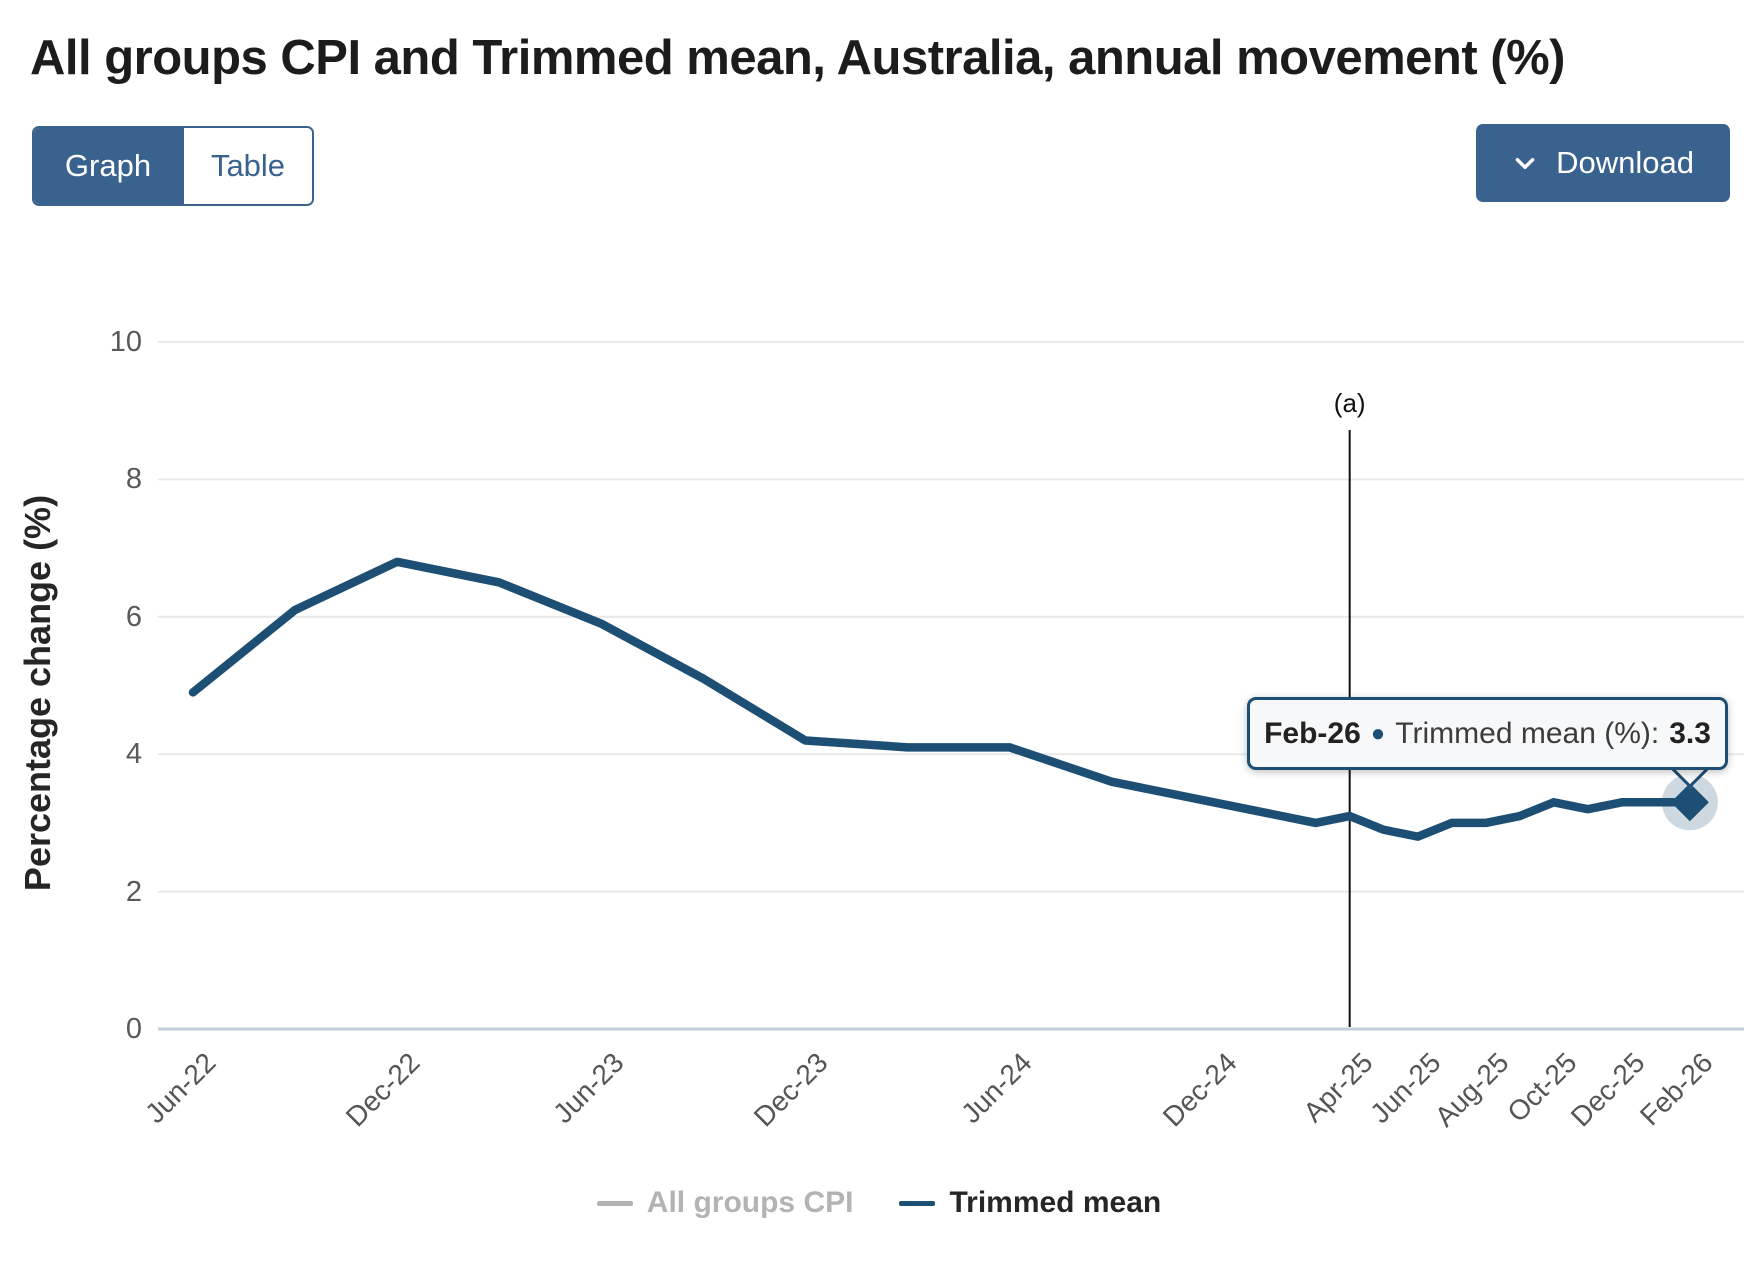 The width and height of the screenshot is (1758, 1274). I want to click on legend-item-trimmed-mean: Trimmed mean, so click(1030, 1203).